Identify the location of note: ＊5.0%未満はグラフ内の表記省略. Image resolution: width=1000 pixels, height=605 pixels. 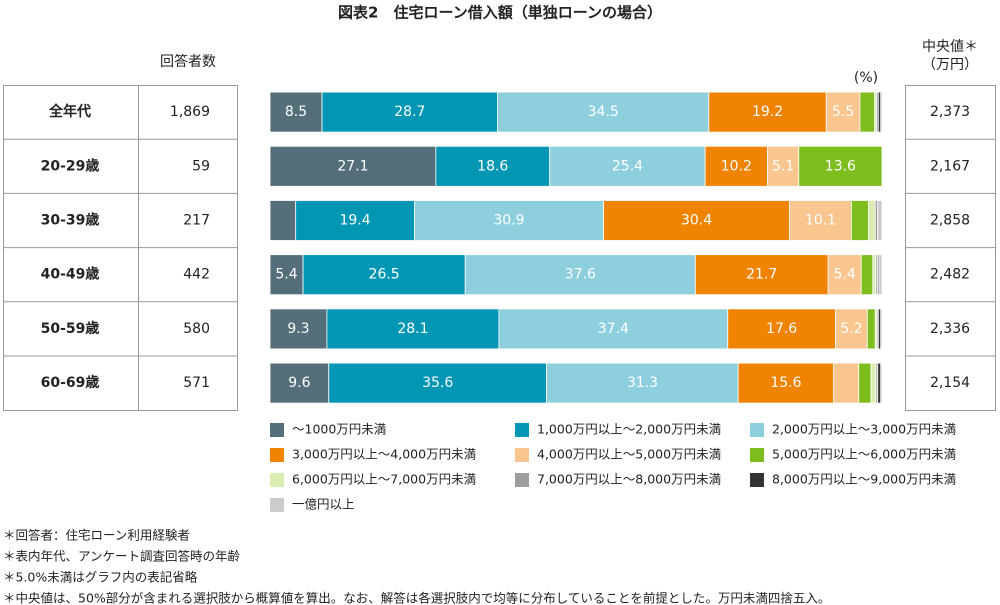
(100, 577).